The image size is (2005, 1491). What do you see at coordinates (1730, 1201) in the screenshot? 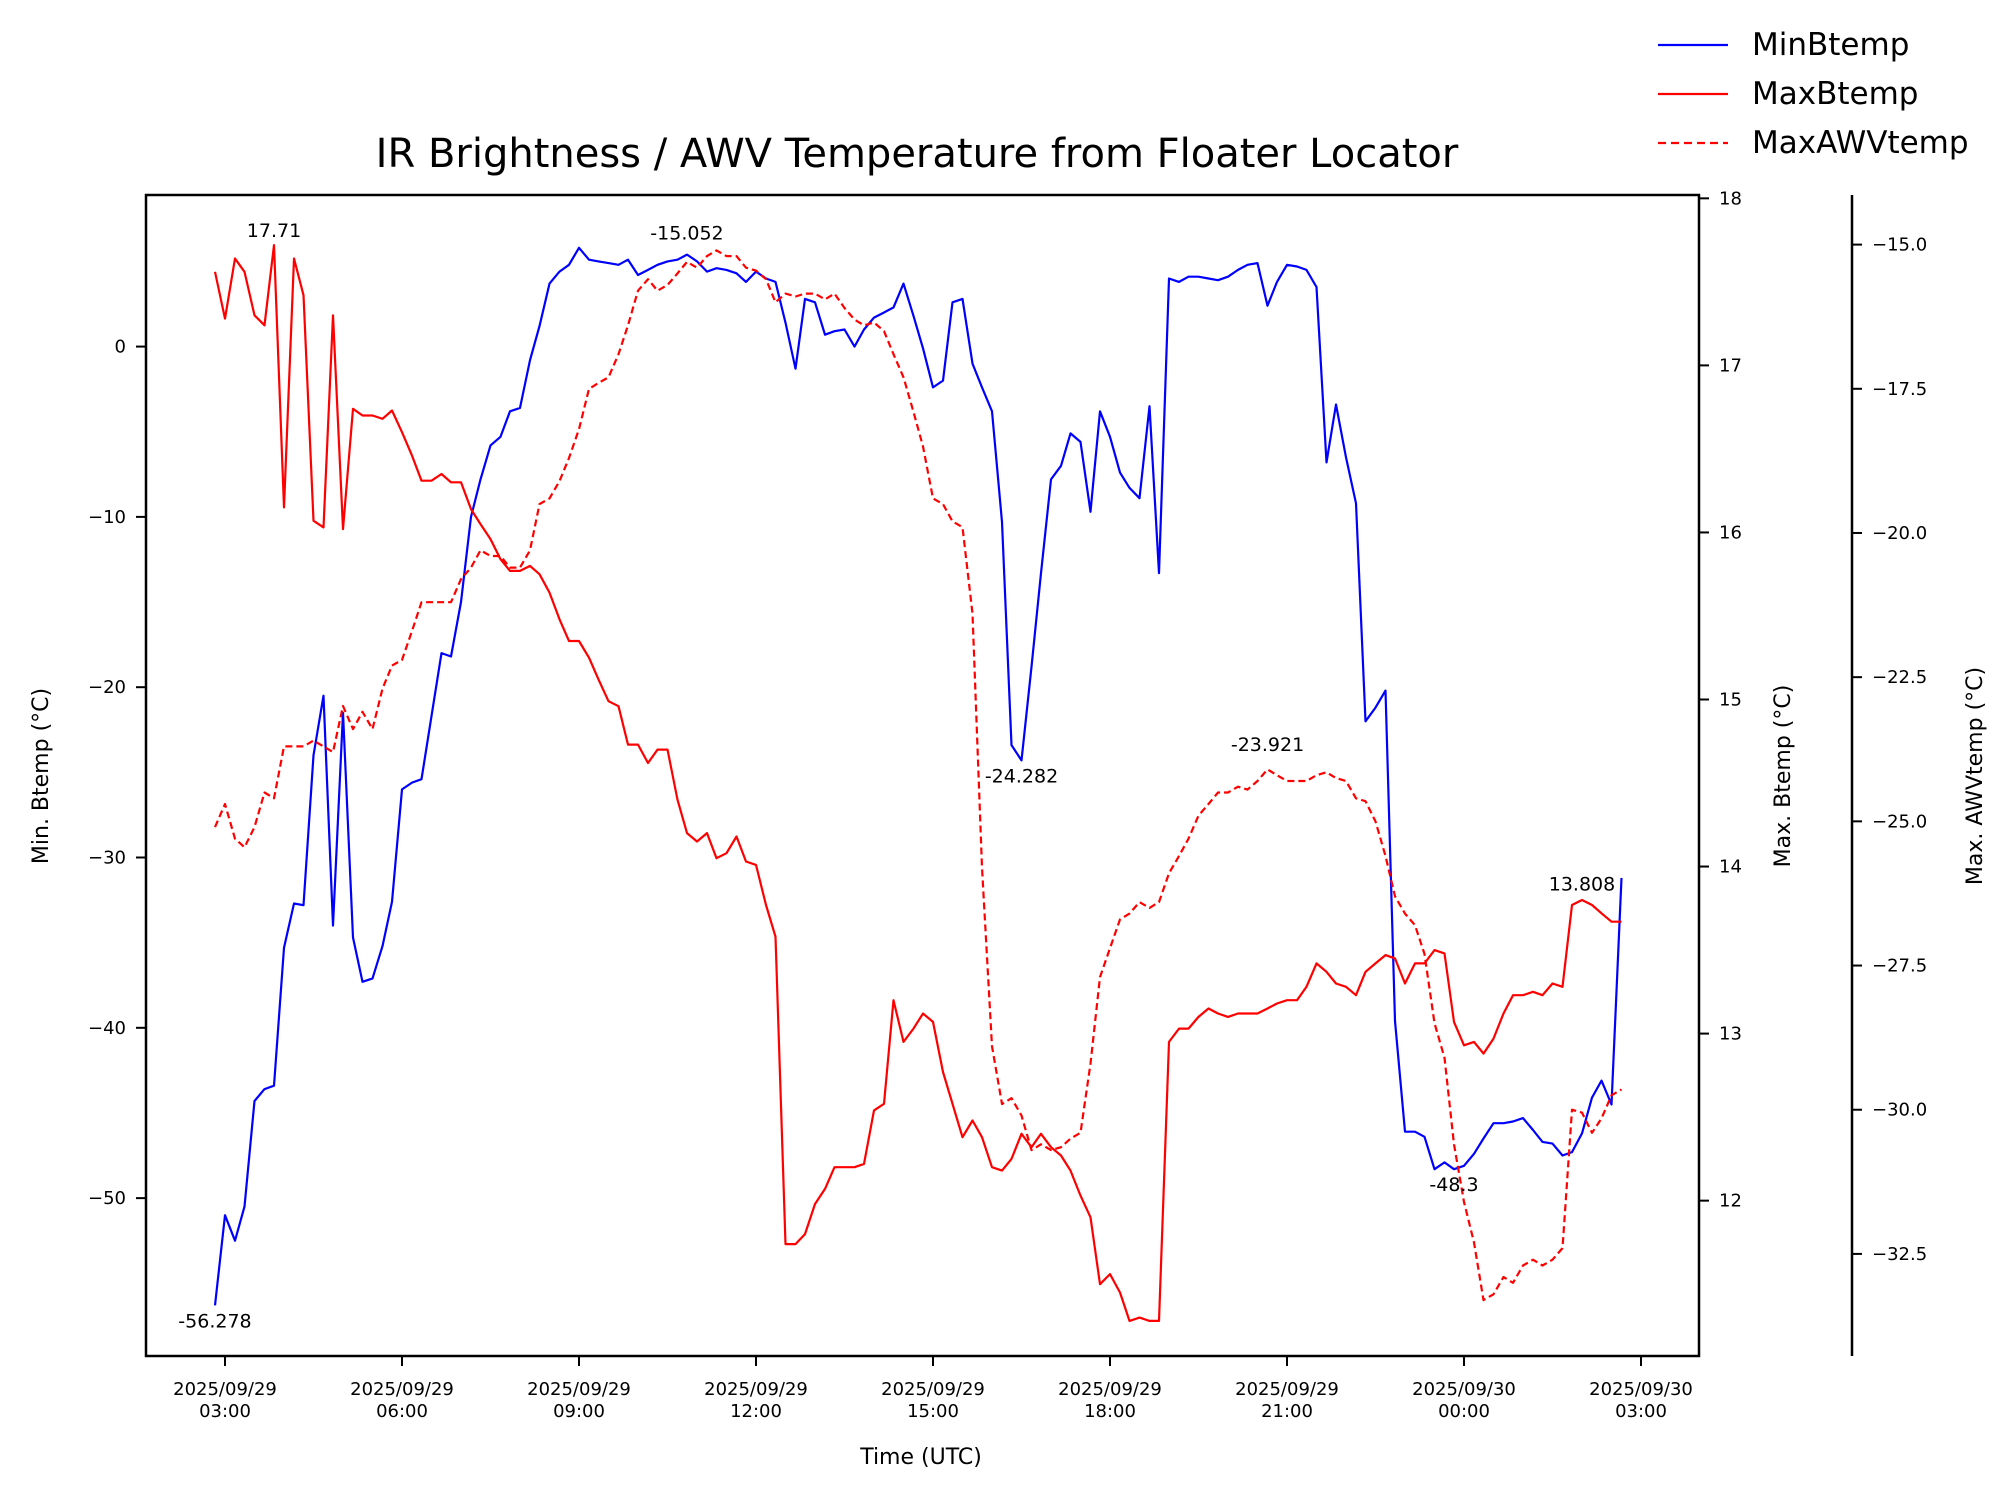
I see `y-tick-label-right1: 12` at bounding box center [1730, 1201].